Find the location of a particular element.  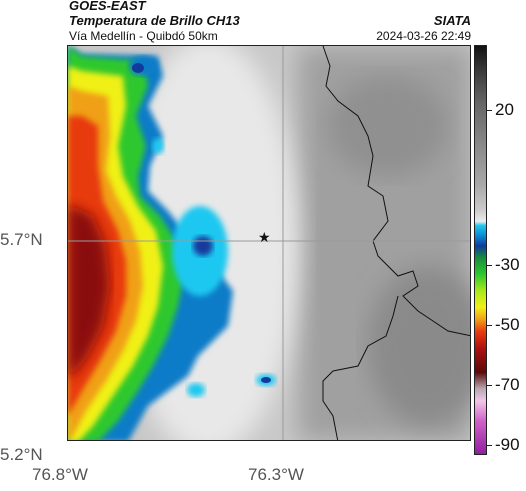

organization-label: SIATA is located at coordinates (452, 20).